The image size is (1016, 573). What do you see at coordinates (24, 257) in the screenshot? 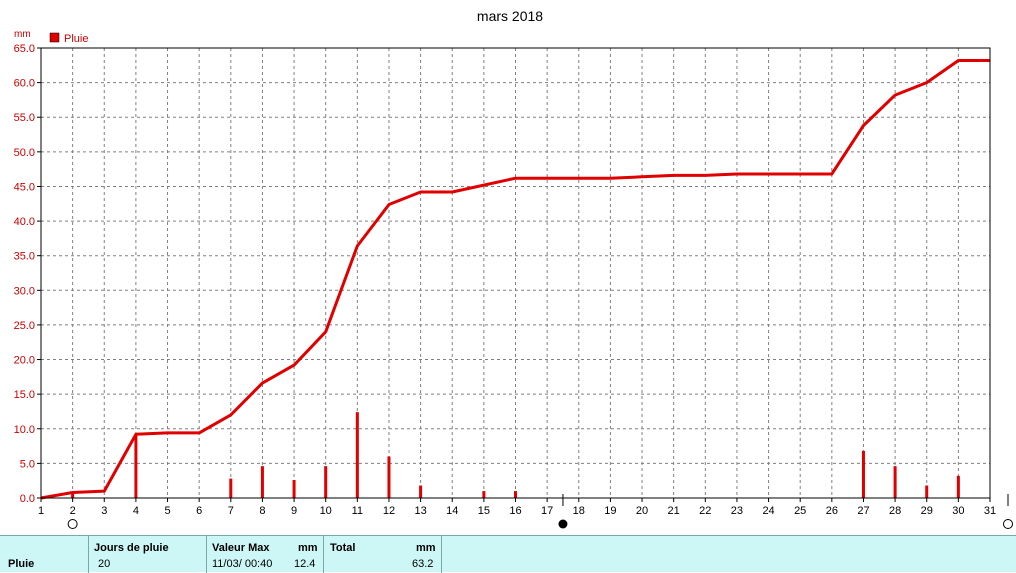
I see `y-tick-label: 35.0` at bounding box center [24, 257].